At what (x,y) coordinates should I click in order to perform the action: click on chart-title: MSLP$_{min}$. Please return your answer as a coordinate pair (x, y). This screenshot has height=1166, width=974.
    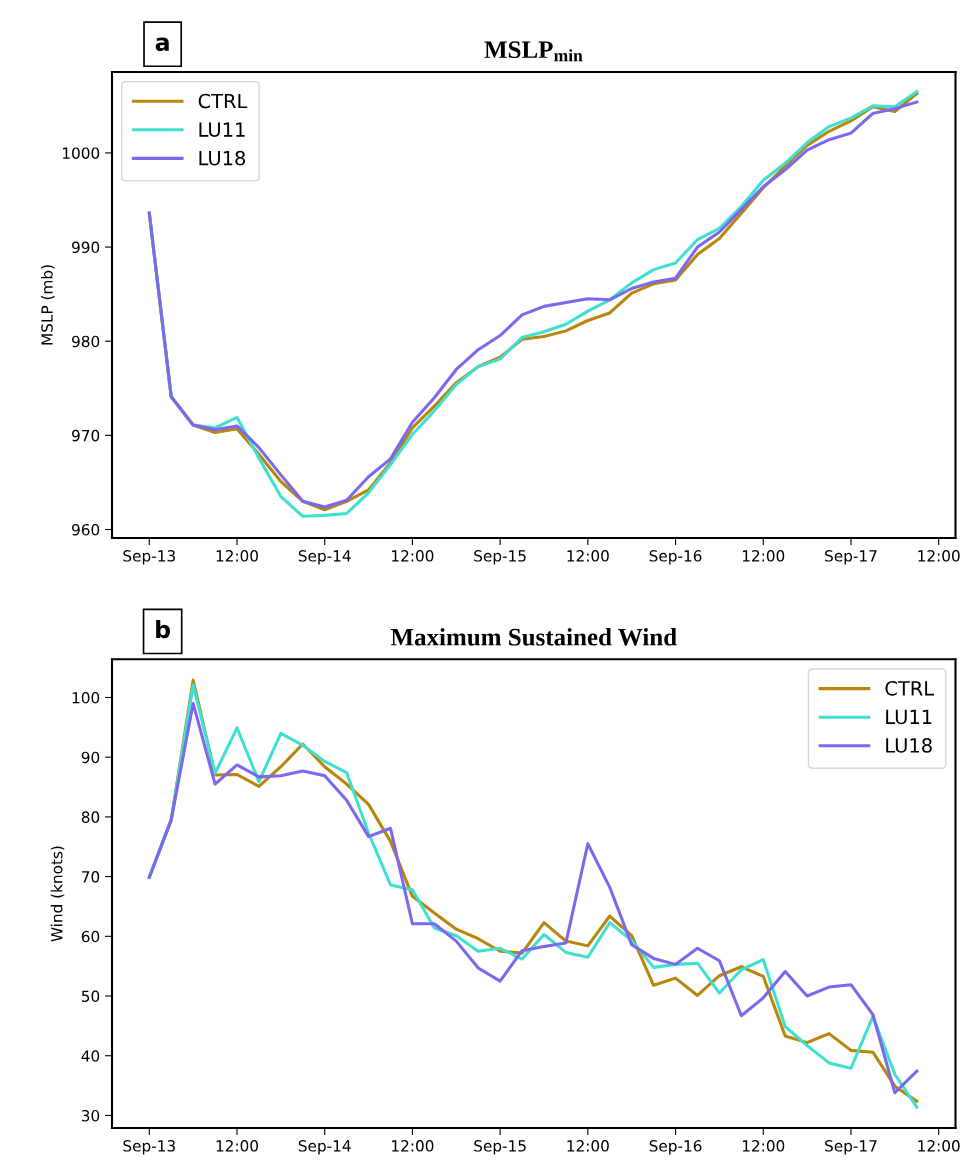
    Looking at the image, I should click on (533, 51).